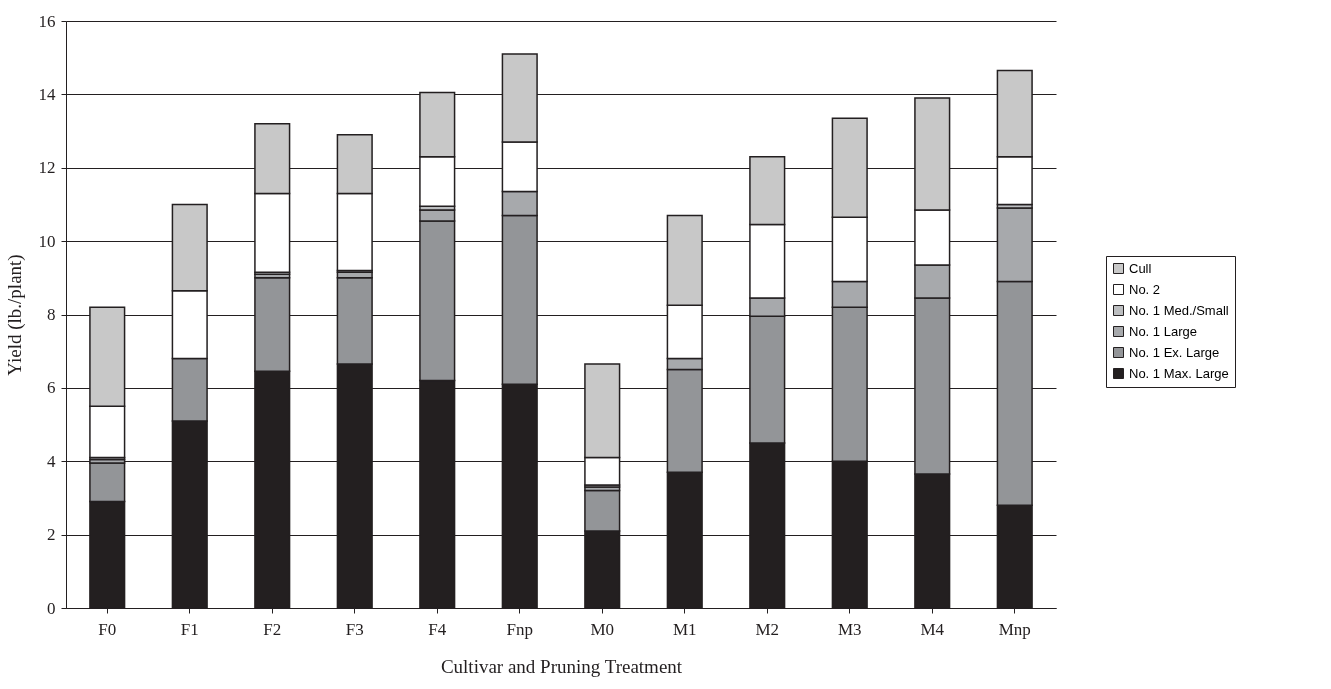 Image resolution: width=1331 pixels, height=689 pixels. What do you see at coordinates (107, 629) in the screenshot?
I see `x-tick-label: F0` at bounding box center [107, 629].